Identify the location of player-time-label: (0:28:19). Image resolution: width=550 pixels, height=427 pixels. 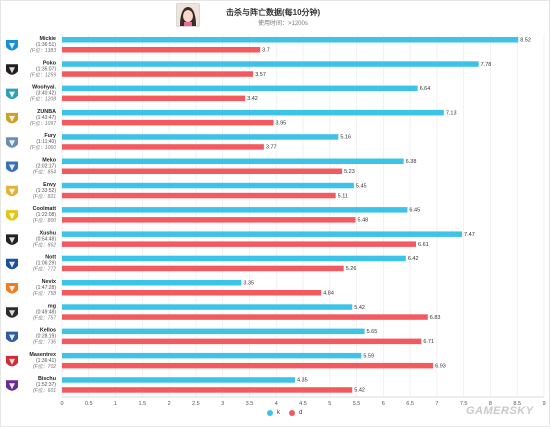
(46, 337).